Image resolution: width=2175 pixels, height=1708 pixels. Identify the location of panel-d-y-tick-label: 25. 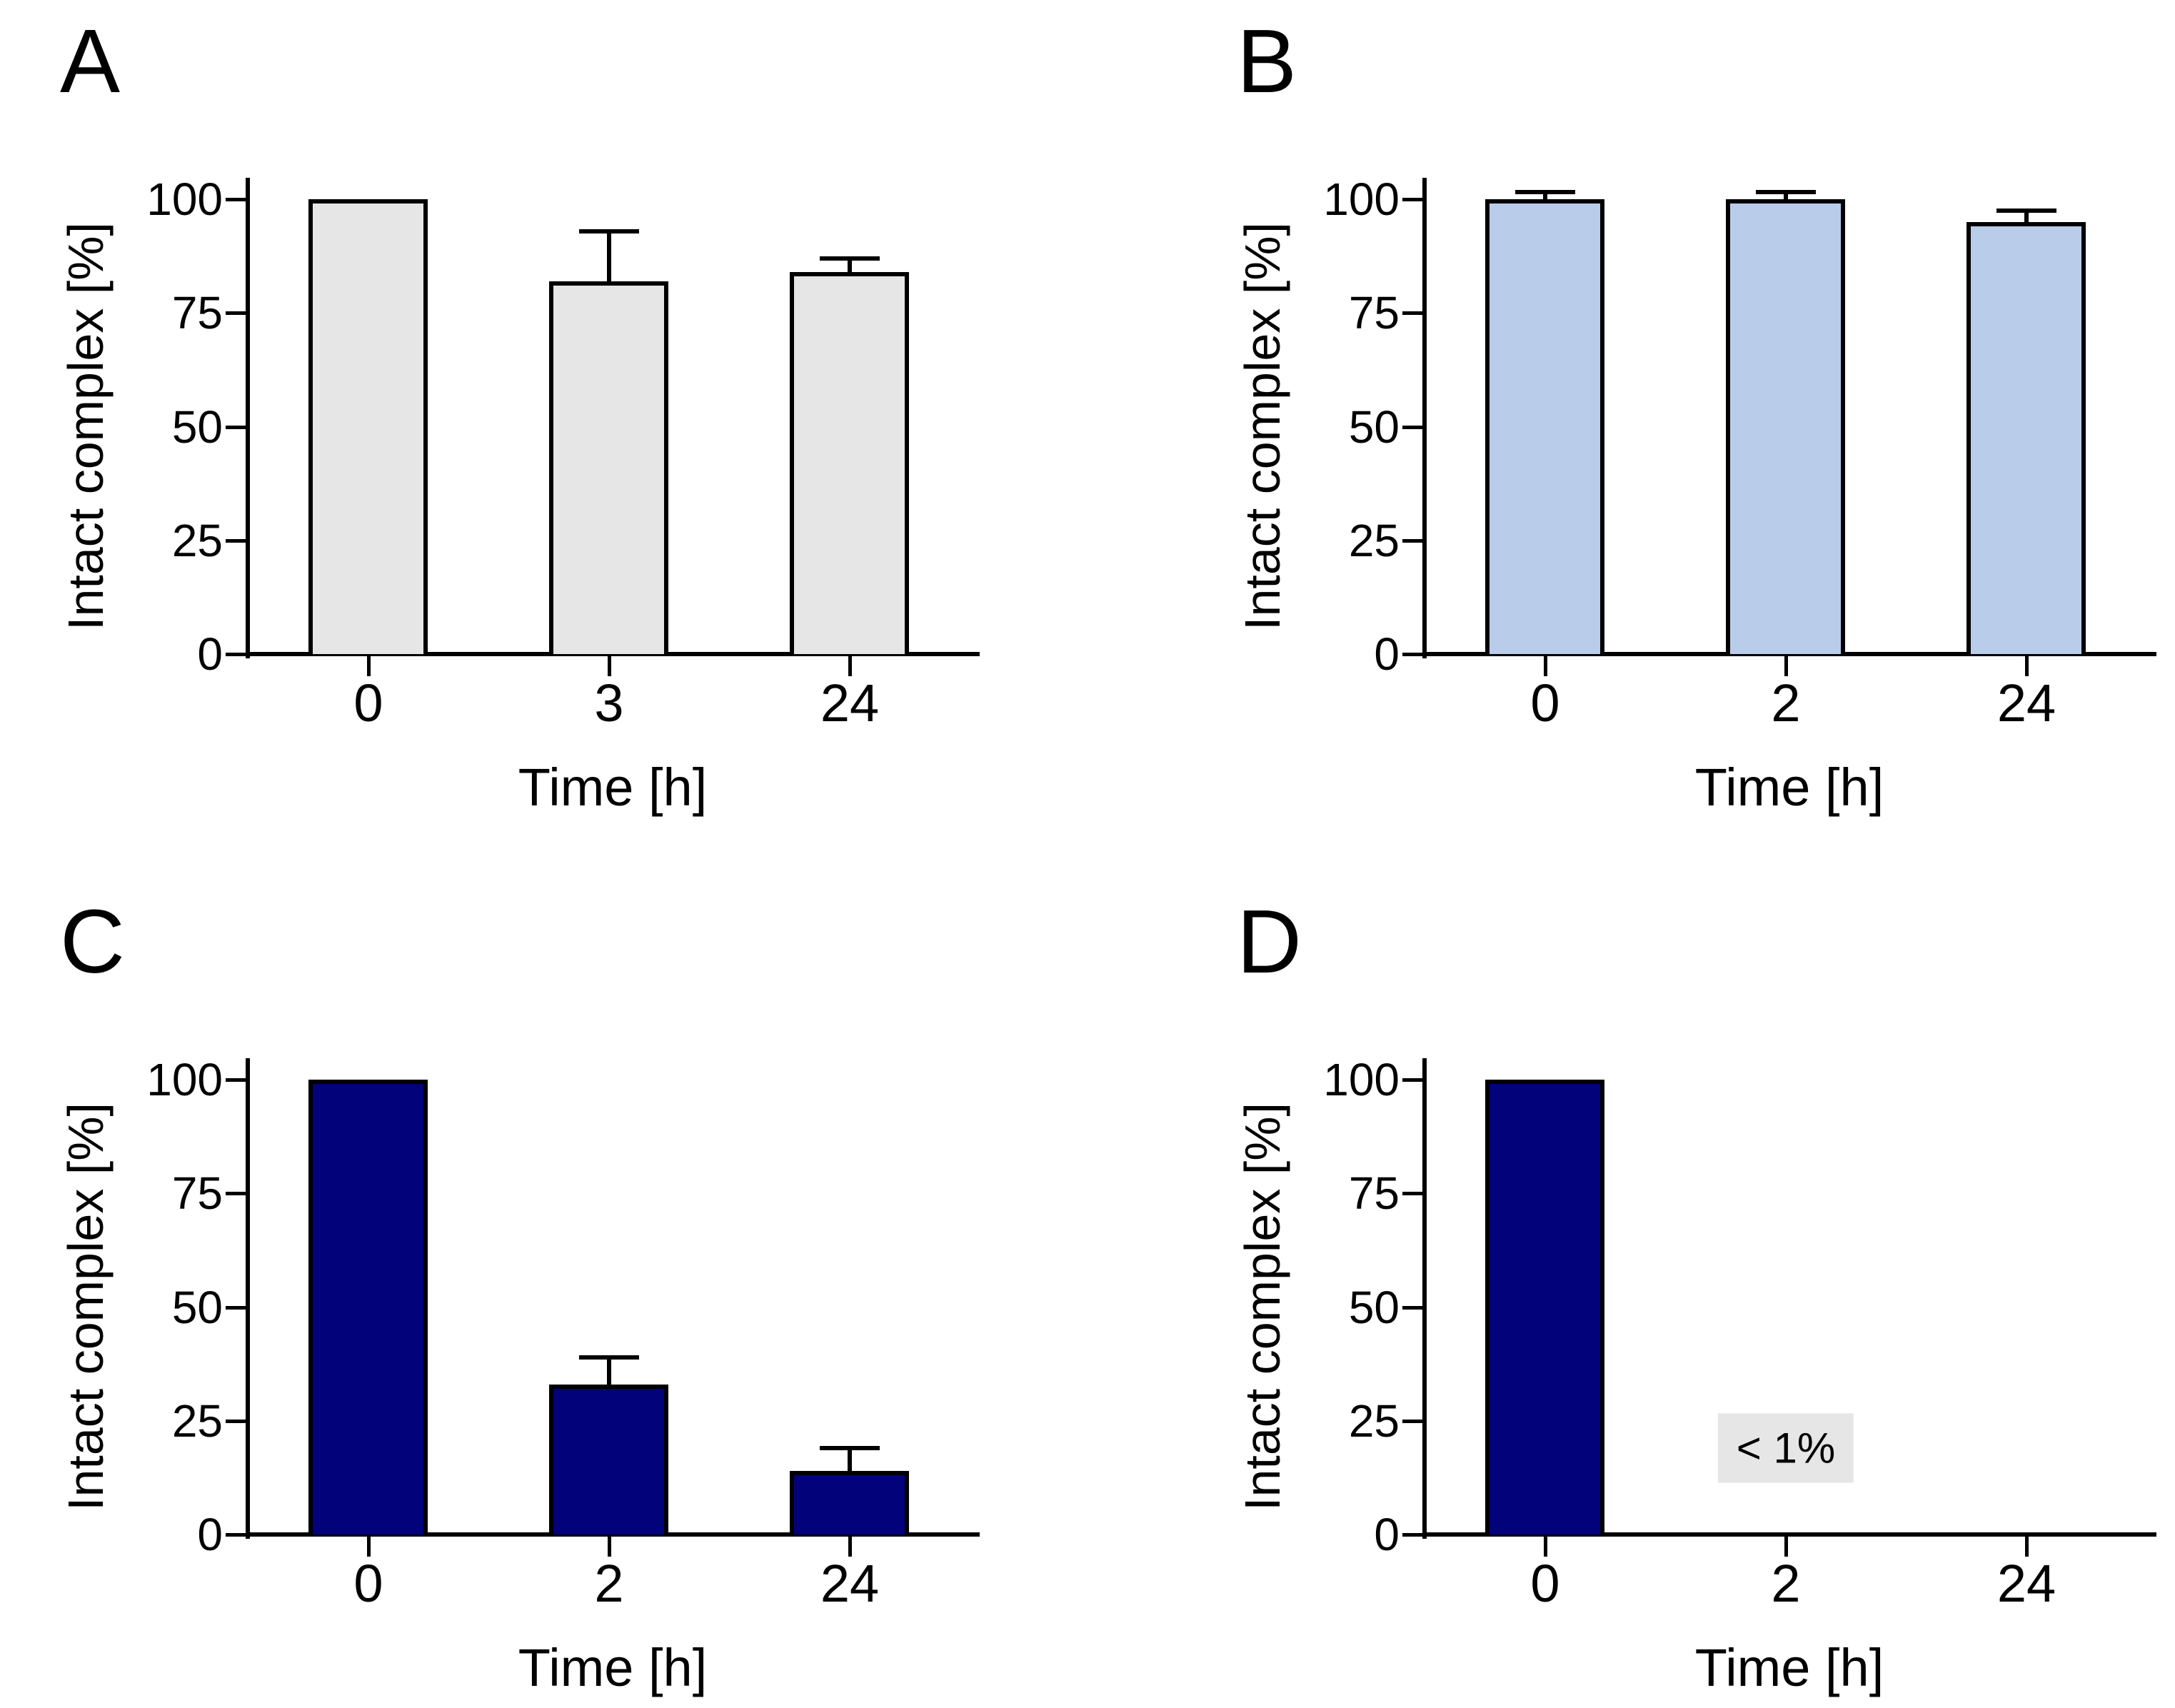
(1374, 1421).